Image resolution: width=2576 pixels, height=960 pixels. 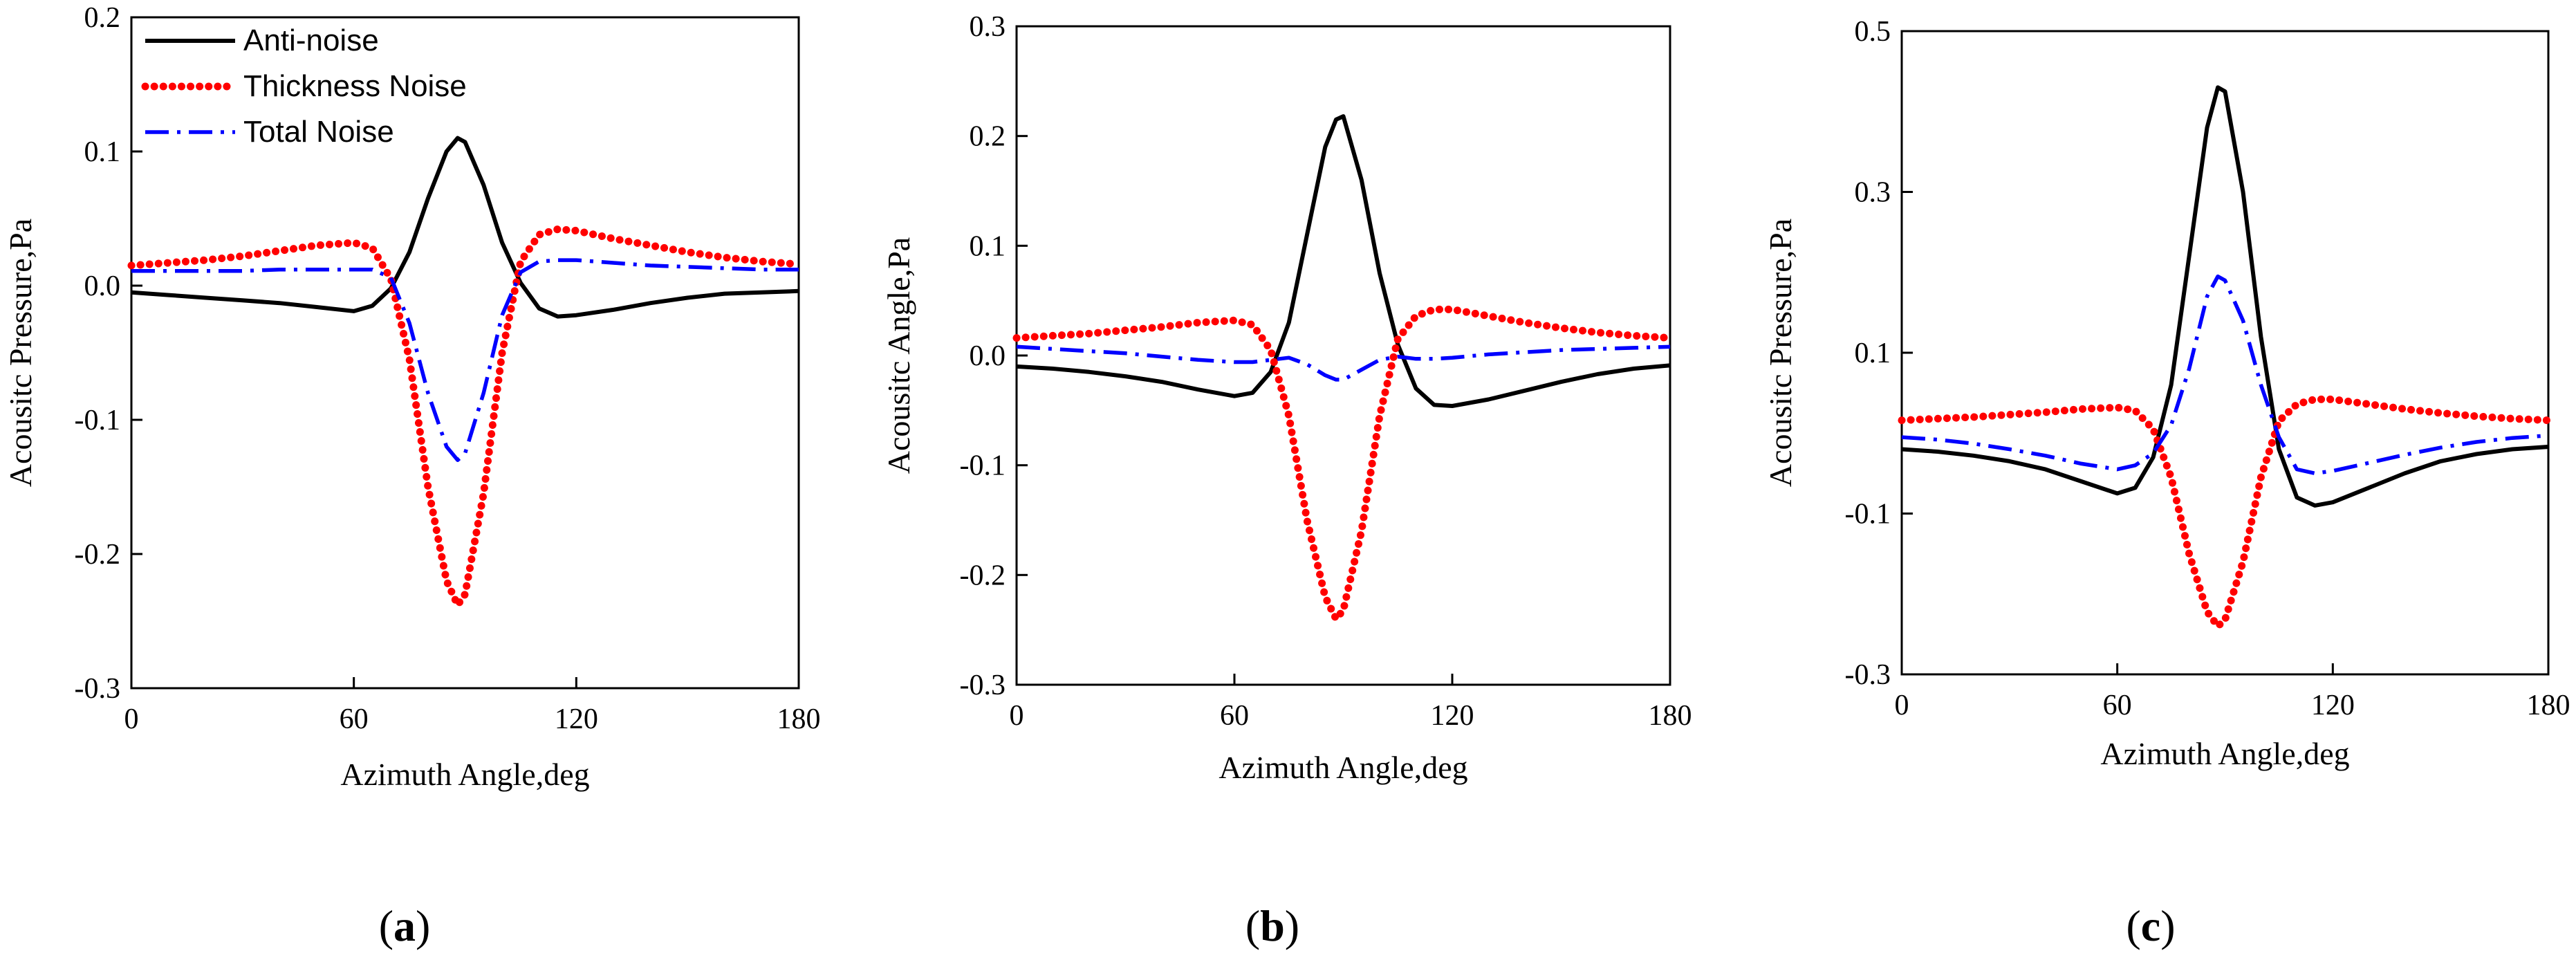 What do you see at coordinates (1873, 32) in the screenshot?
I see `y-tick-label: 0.5` at bounding box center [1873, 32].